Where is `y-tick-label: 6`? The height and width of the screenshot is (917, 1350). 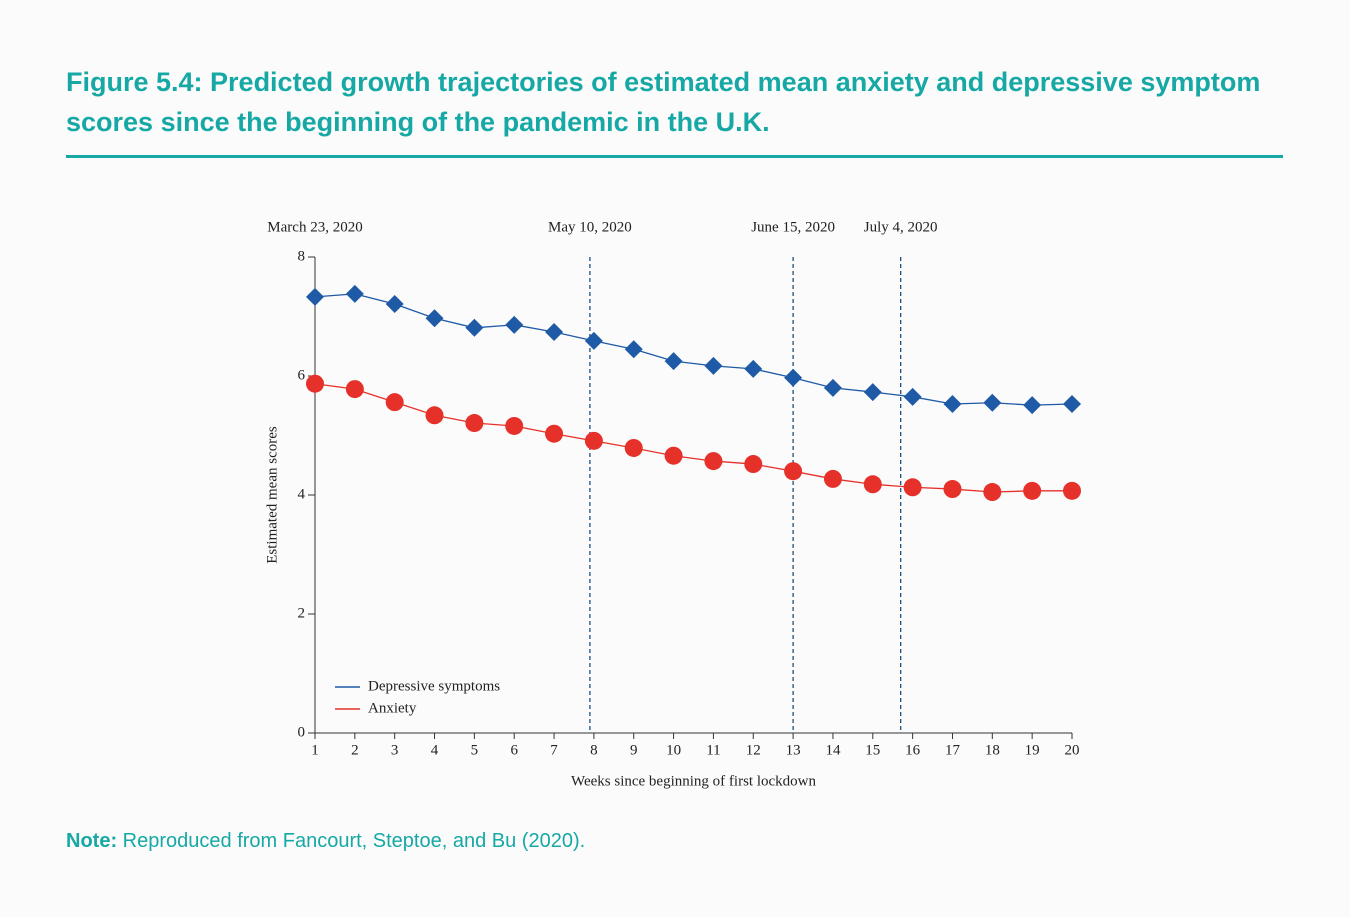
y-tick-label: 6 is located at coordinates (302, 375).